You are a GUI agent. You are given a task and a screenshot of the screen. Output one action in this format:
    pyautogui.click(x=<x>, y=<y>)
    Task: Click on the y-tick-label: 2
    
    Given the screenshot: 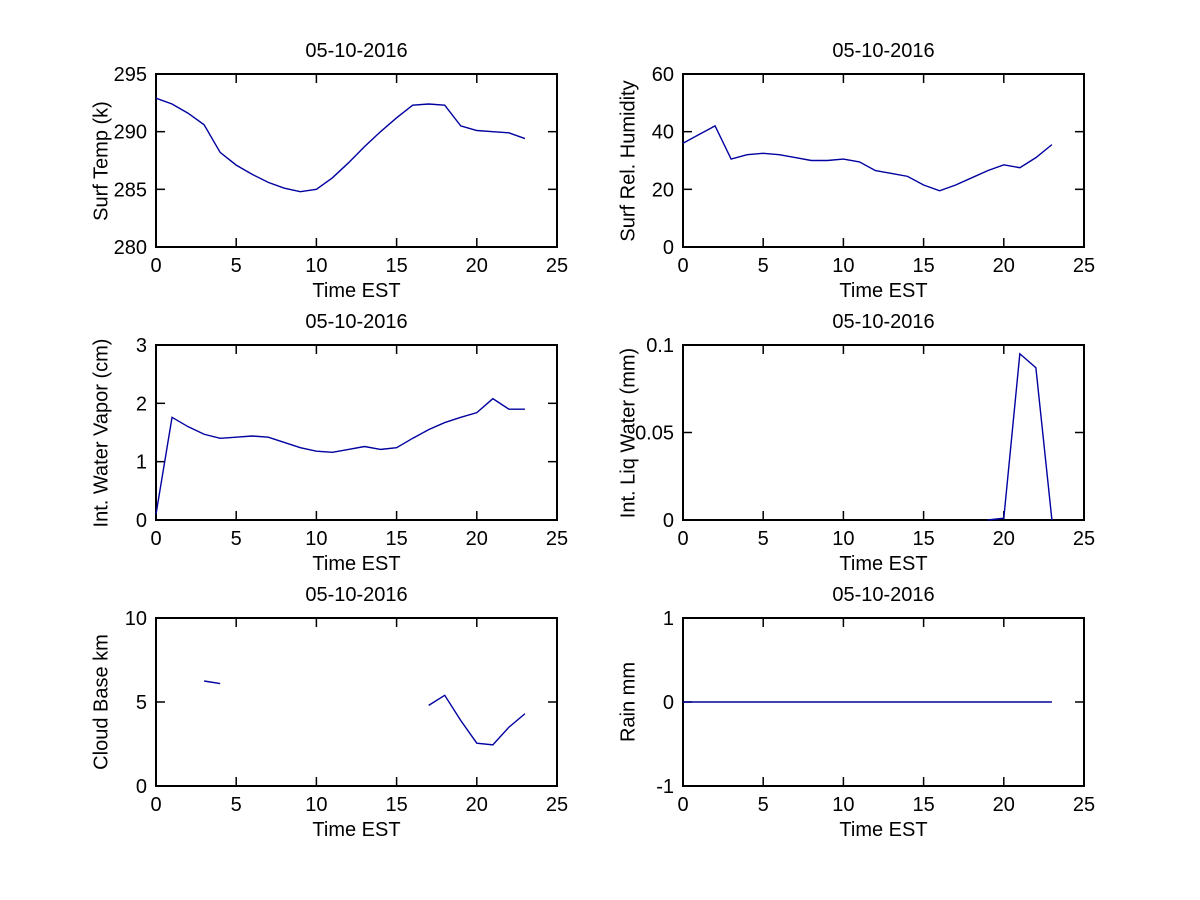 What is the action you would take?
    pyautogui.click(x=141, y=404)
    